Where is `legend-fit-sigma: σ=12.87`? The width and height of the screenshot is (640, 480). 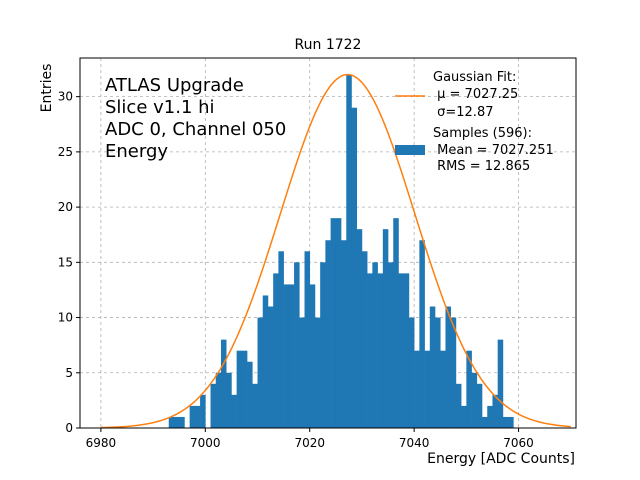
legend-fit-sigma: σ=12.87 is located at coordinates (463, 112).